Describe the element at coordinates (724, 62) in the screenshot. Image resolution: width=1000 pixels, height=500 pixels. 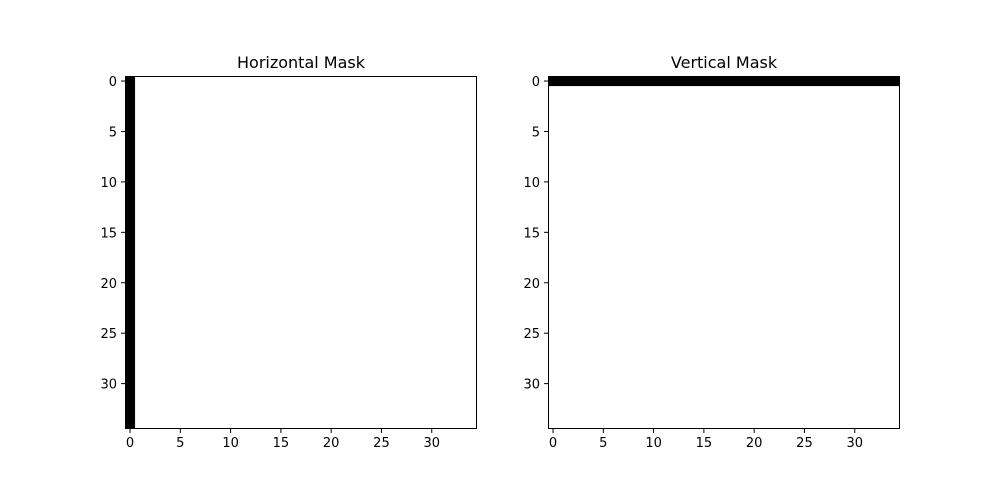
I see `vertical-mask-title: Vertical Mask` at that location.